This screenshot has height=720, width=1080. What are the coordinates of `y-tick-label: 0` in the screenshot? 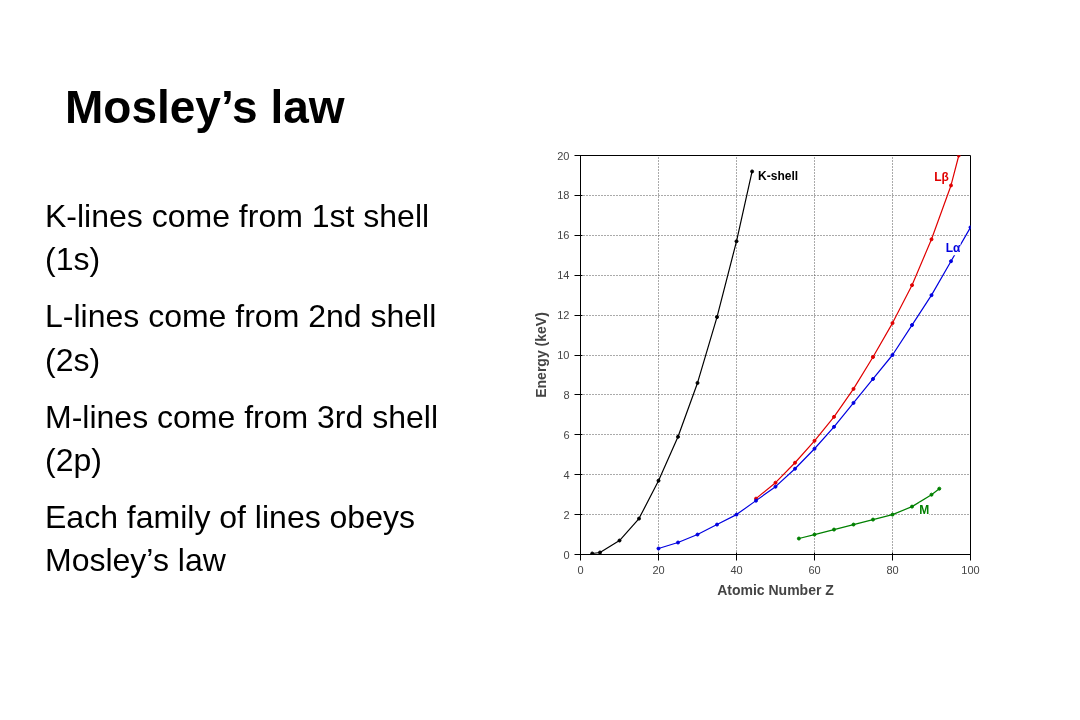 It's located at (566, 554).